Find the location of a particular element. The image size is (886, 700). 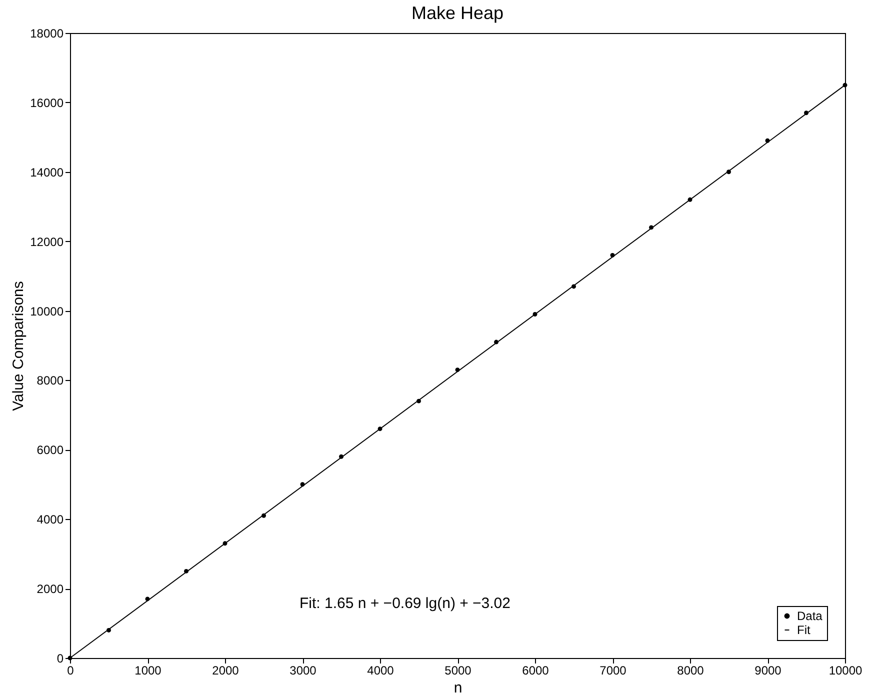

x-tick-label: 1000 is located at coordinates (148, 671).